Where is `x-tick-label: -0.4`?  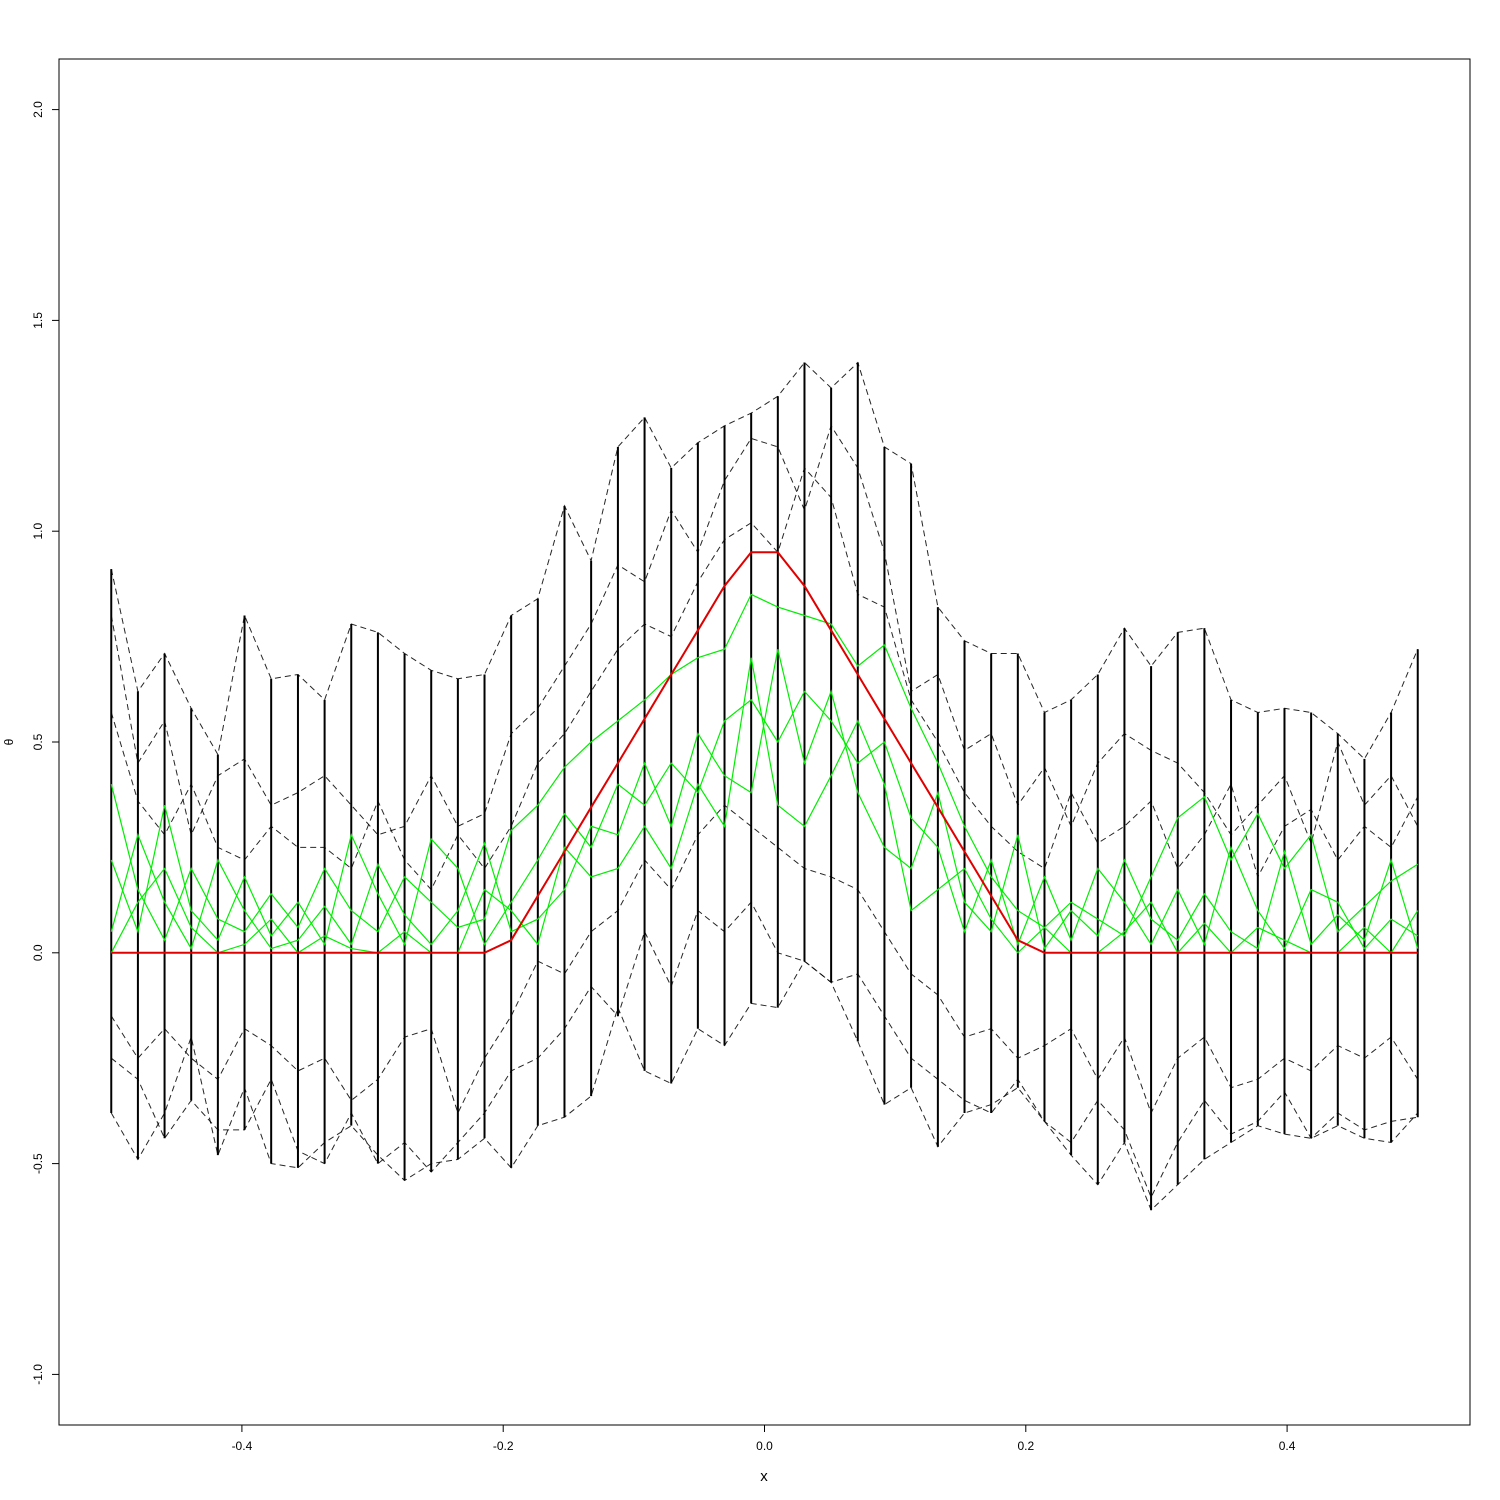
x-tick-label: -0.4 is located at coordinates (242, 1446).